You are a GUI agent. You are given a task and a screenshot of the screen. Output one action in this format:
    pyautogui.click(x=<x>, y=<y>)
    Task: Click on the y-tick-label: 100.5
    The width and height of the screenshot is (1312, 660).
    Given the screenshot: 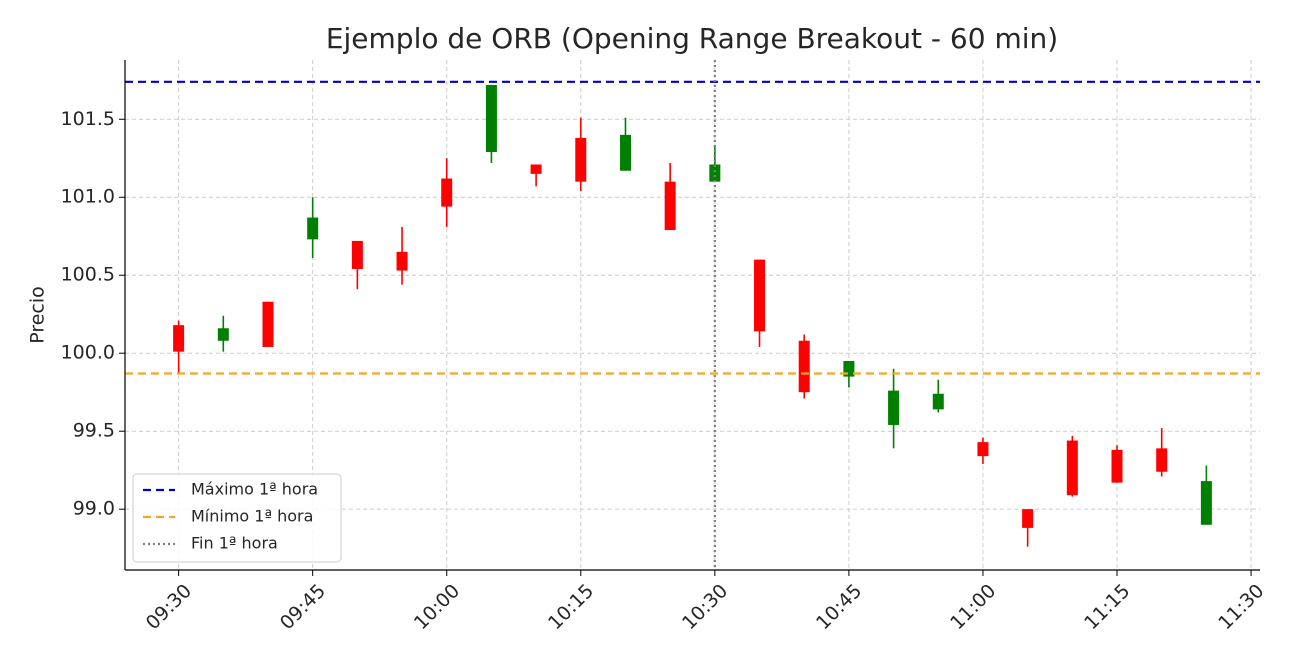 What is the action you would take?
    pyautogui.click(x=88, y=275)
    